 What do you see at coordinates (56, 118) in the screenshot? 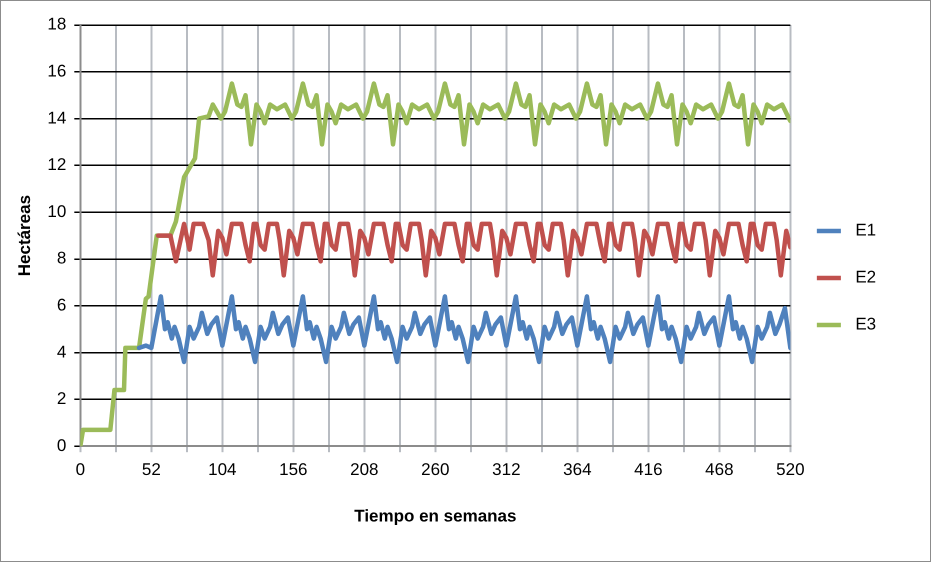
I see `y-tick-label: 14` at bounding box center [56, 118].